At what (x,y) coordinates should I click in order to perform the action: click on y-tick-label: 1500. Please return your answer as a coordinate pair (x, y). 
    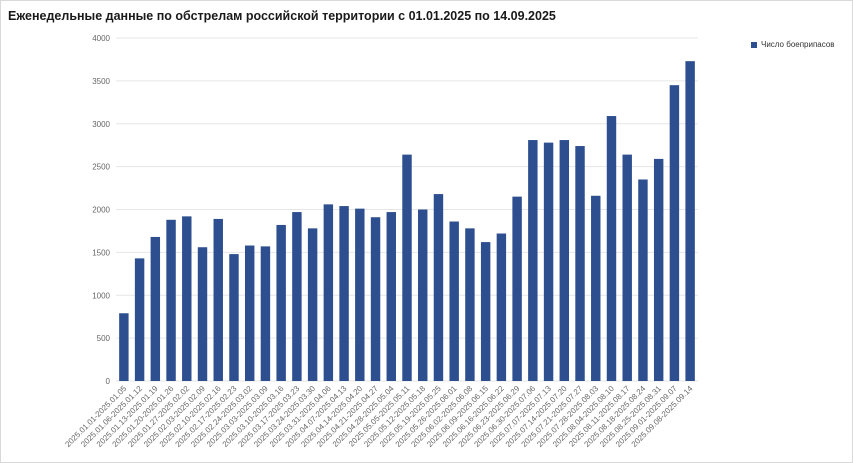
    Looking at the image, I should click on (101, 252).